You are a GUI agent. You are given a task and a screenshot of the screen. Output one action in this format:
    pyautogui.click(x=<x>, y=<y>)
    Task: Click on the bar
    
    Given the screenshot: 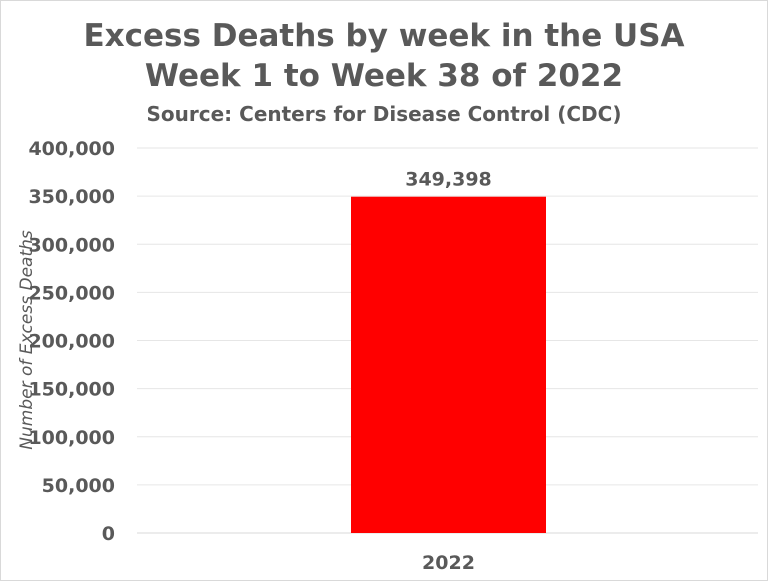 What is the action you would take?
    pyautogui.click(x=448, y=365)
    